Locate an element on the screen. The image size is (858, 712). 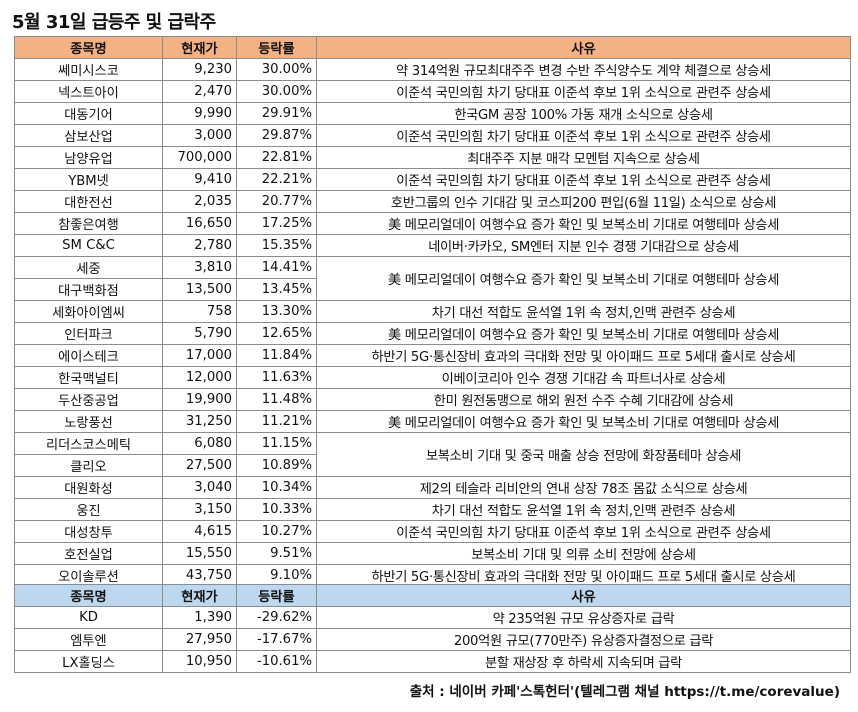
stock-name-cell: 리더스코스메틱 is located at coordinates (88, 443).